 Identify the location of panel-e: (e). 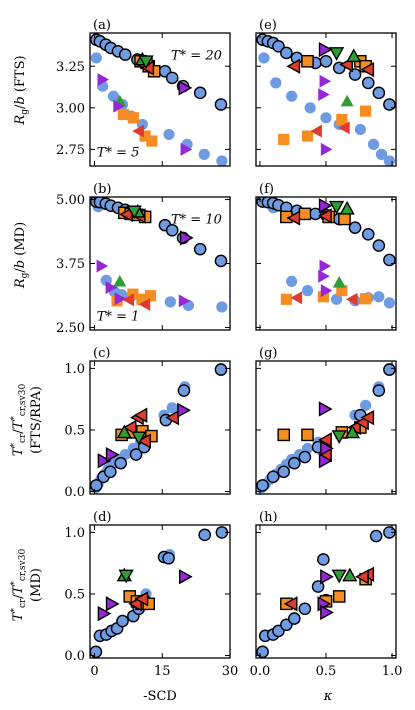
(326, 92).